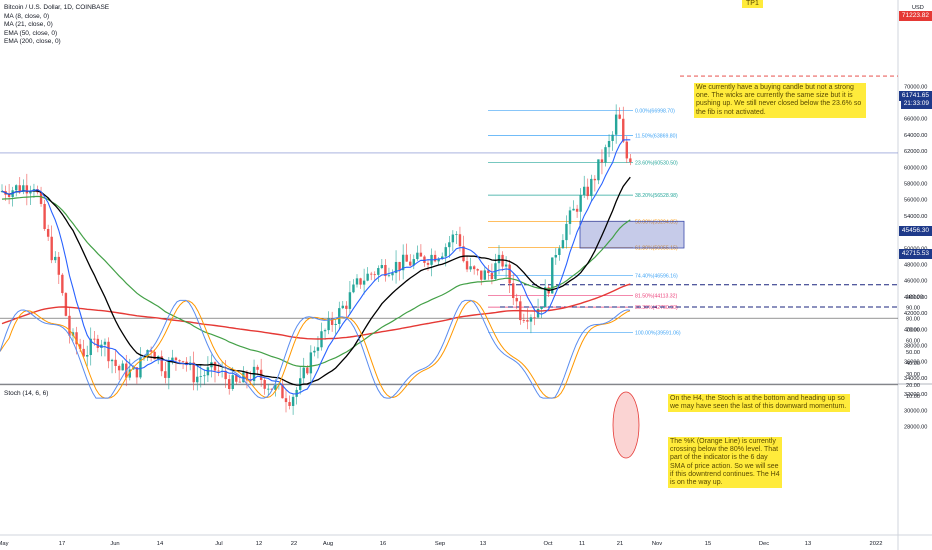  I want to click on fib-level-label: 86.30%(42700.90), so click(656, 308).